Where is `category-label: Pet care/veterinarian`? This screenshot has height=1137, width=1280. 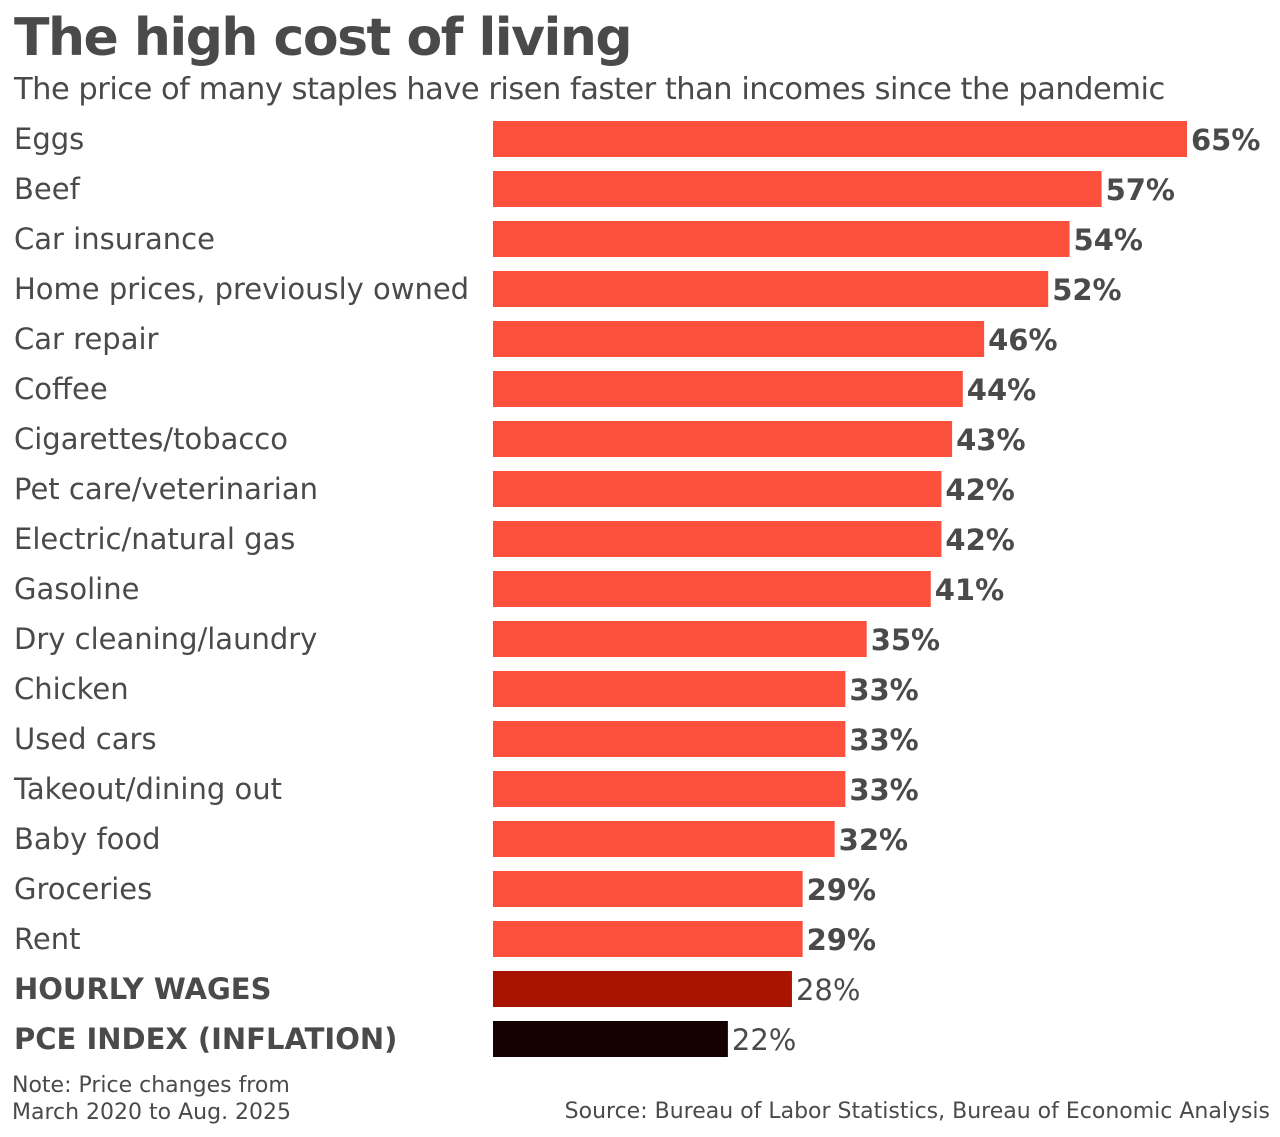 category-label: Pet care/veterinarian is located at coordinates (166, 489).